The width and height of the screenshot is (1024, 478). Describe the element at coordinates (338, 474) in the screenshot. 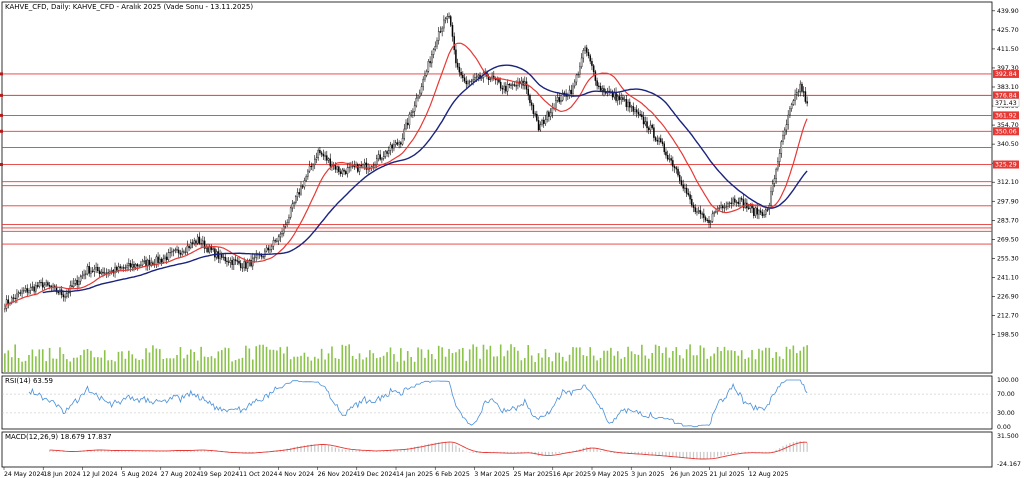

I see `date-tick-label: 26 Nov 2024` at that location.